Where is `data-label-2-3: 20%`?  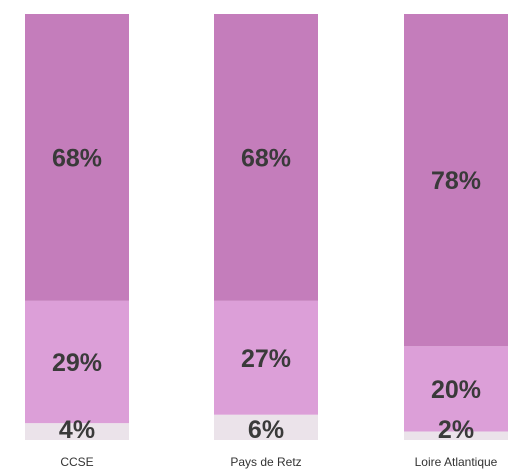 data-label-2-3: 20% is located at coordinates (456, 390).